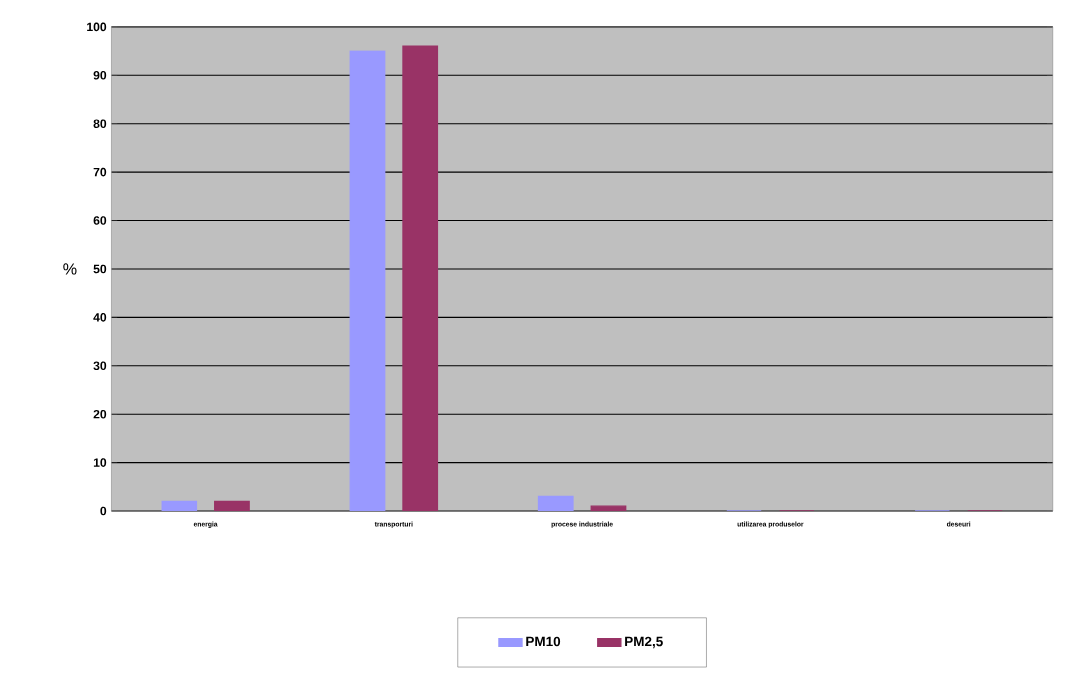  I want to click on y-tick-label: 40, so click(100, 317).